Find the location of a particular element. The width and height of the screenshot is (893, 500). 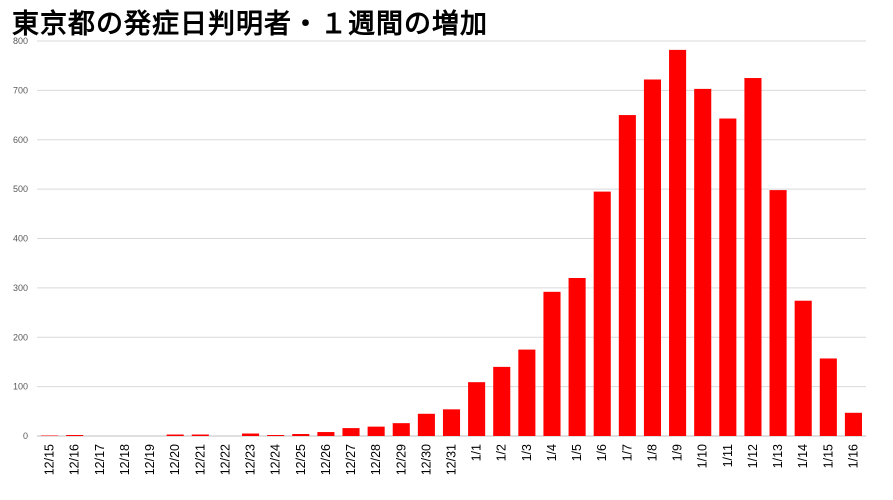

x-tick-label: 1/16 is located at coordinates (853, 456).